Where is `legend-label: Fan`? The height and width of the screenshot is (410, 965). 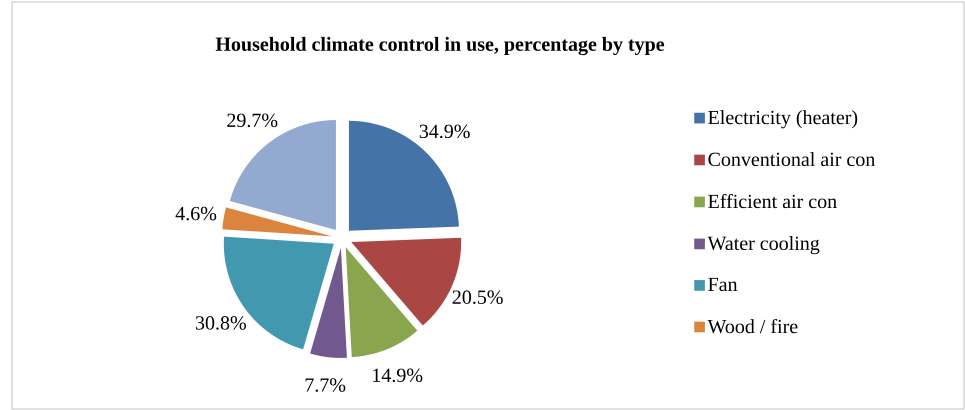 legend-label: Fan is located at coordinates (723, 285).